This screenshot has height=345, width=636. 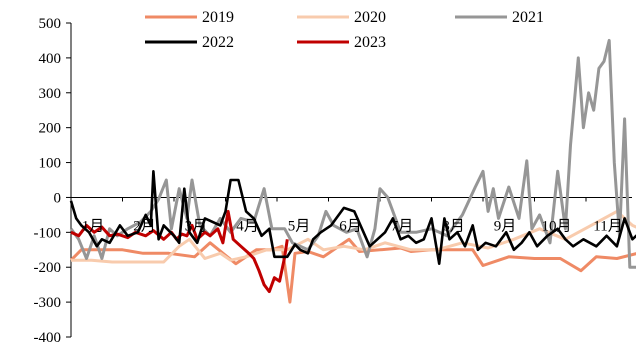 What do you see at coordinates (50, 164) in the screenshot?
I see `y-tick-label: 100` at bounding box center [50, 164].